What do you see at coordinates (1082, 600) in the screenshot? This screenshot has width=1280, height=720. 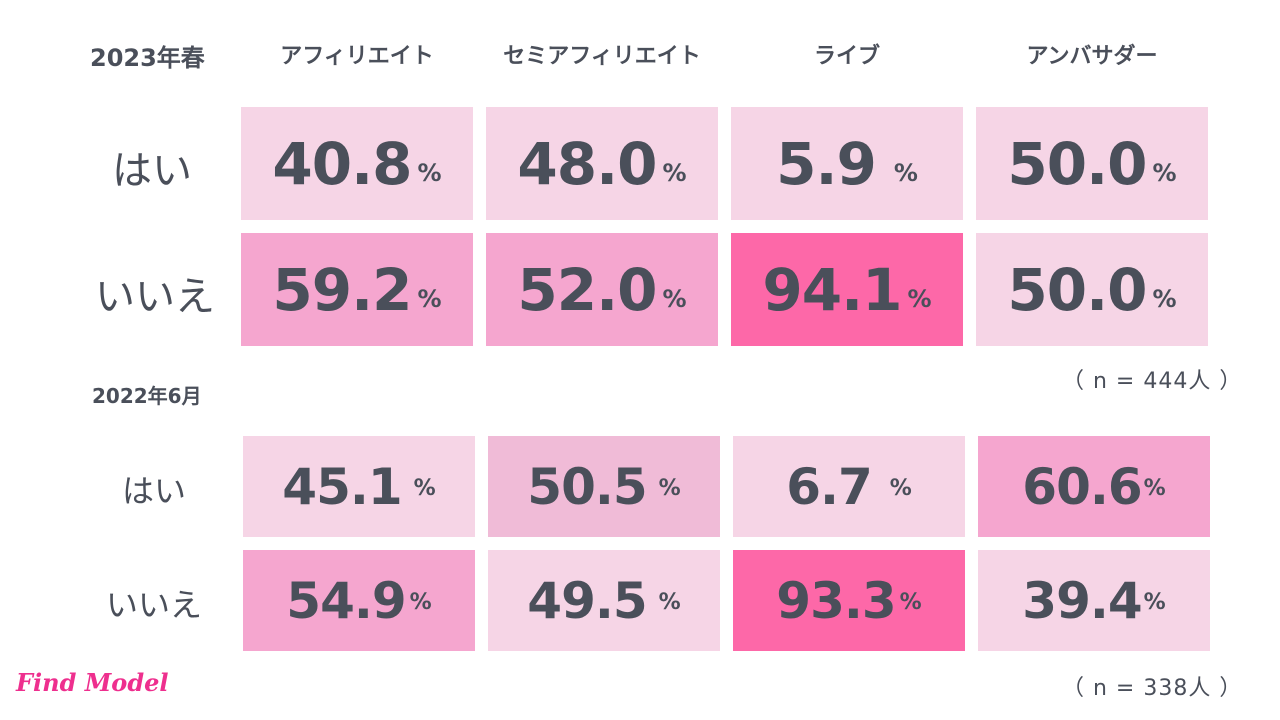 I see `cell-value: 39.4` at bounding box center [1082, 600].